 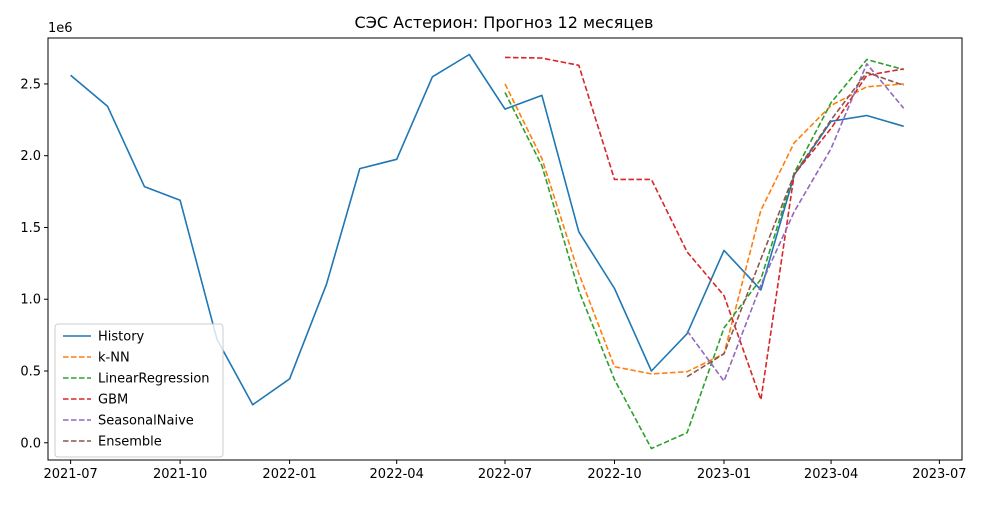 I want to click on y-offset-label: 1e6, so click(x=60, y=28).